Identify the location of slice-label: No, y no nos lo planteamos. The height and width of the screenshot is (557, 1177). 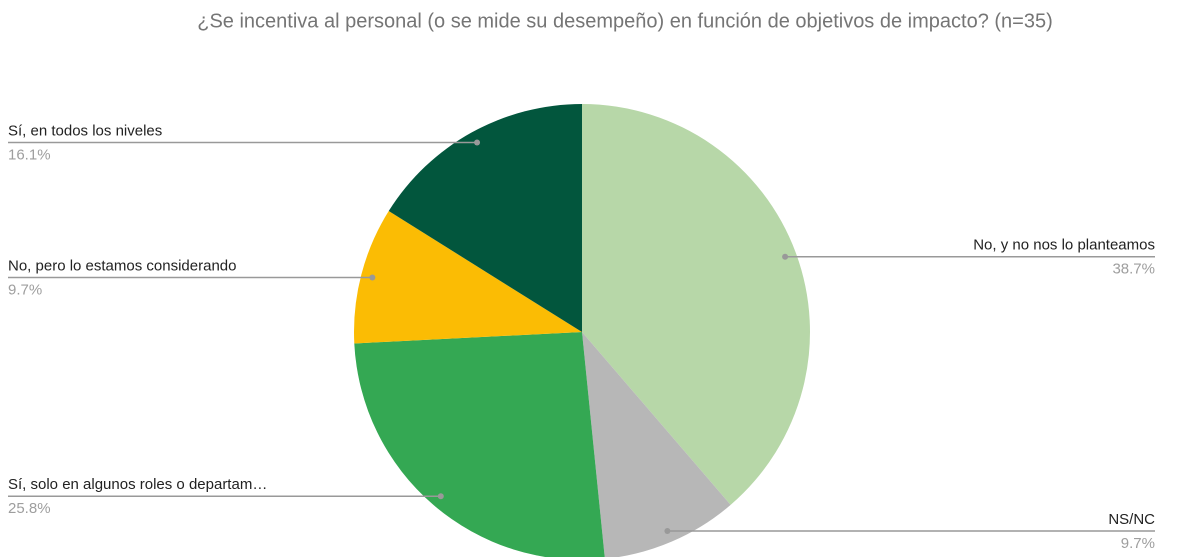
(1064, 245).